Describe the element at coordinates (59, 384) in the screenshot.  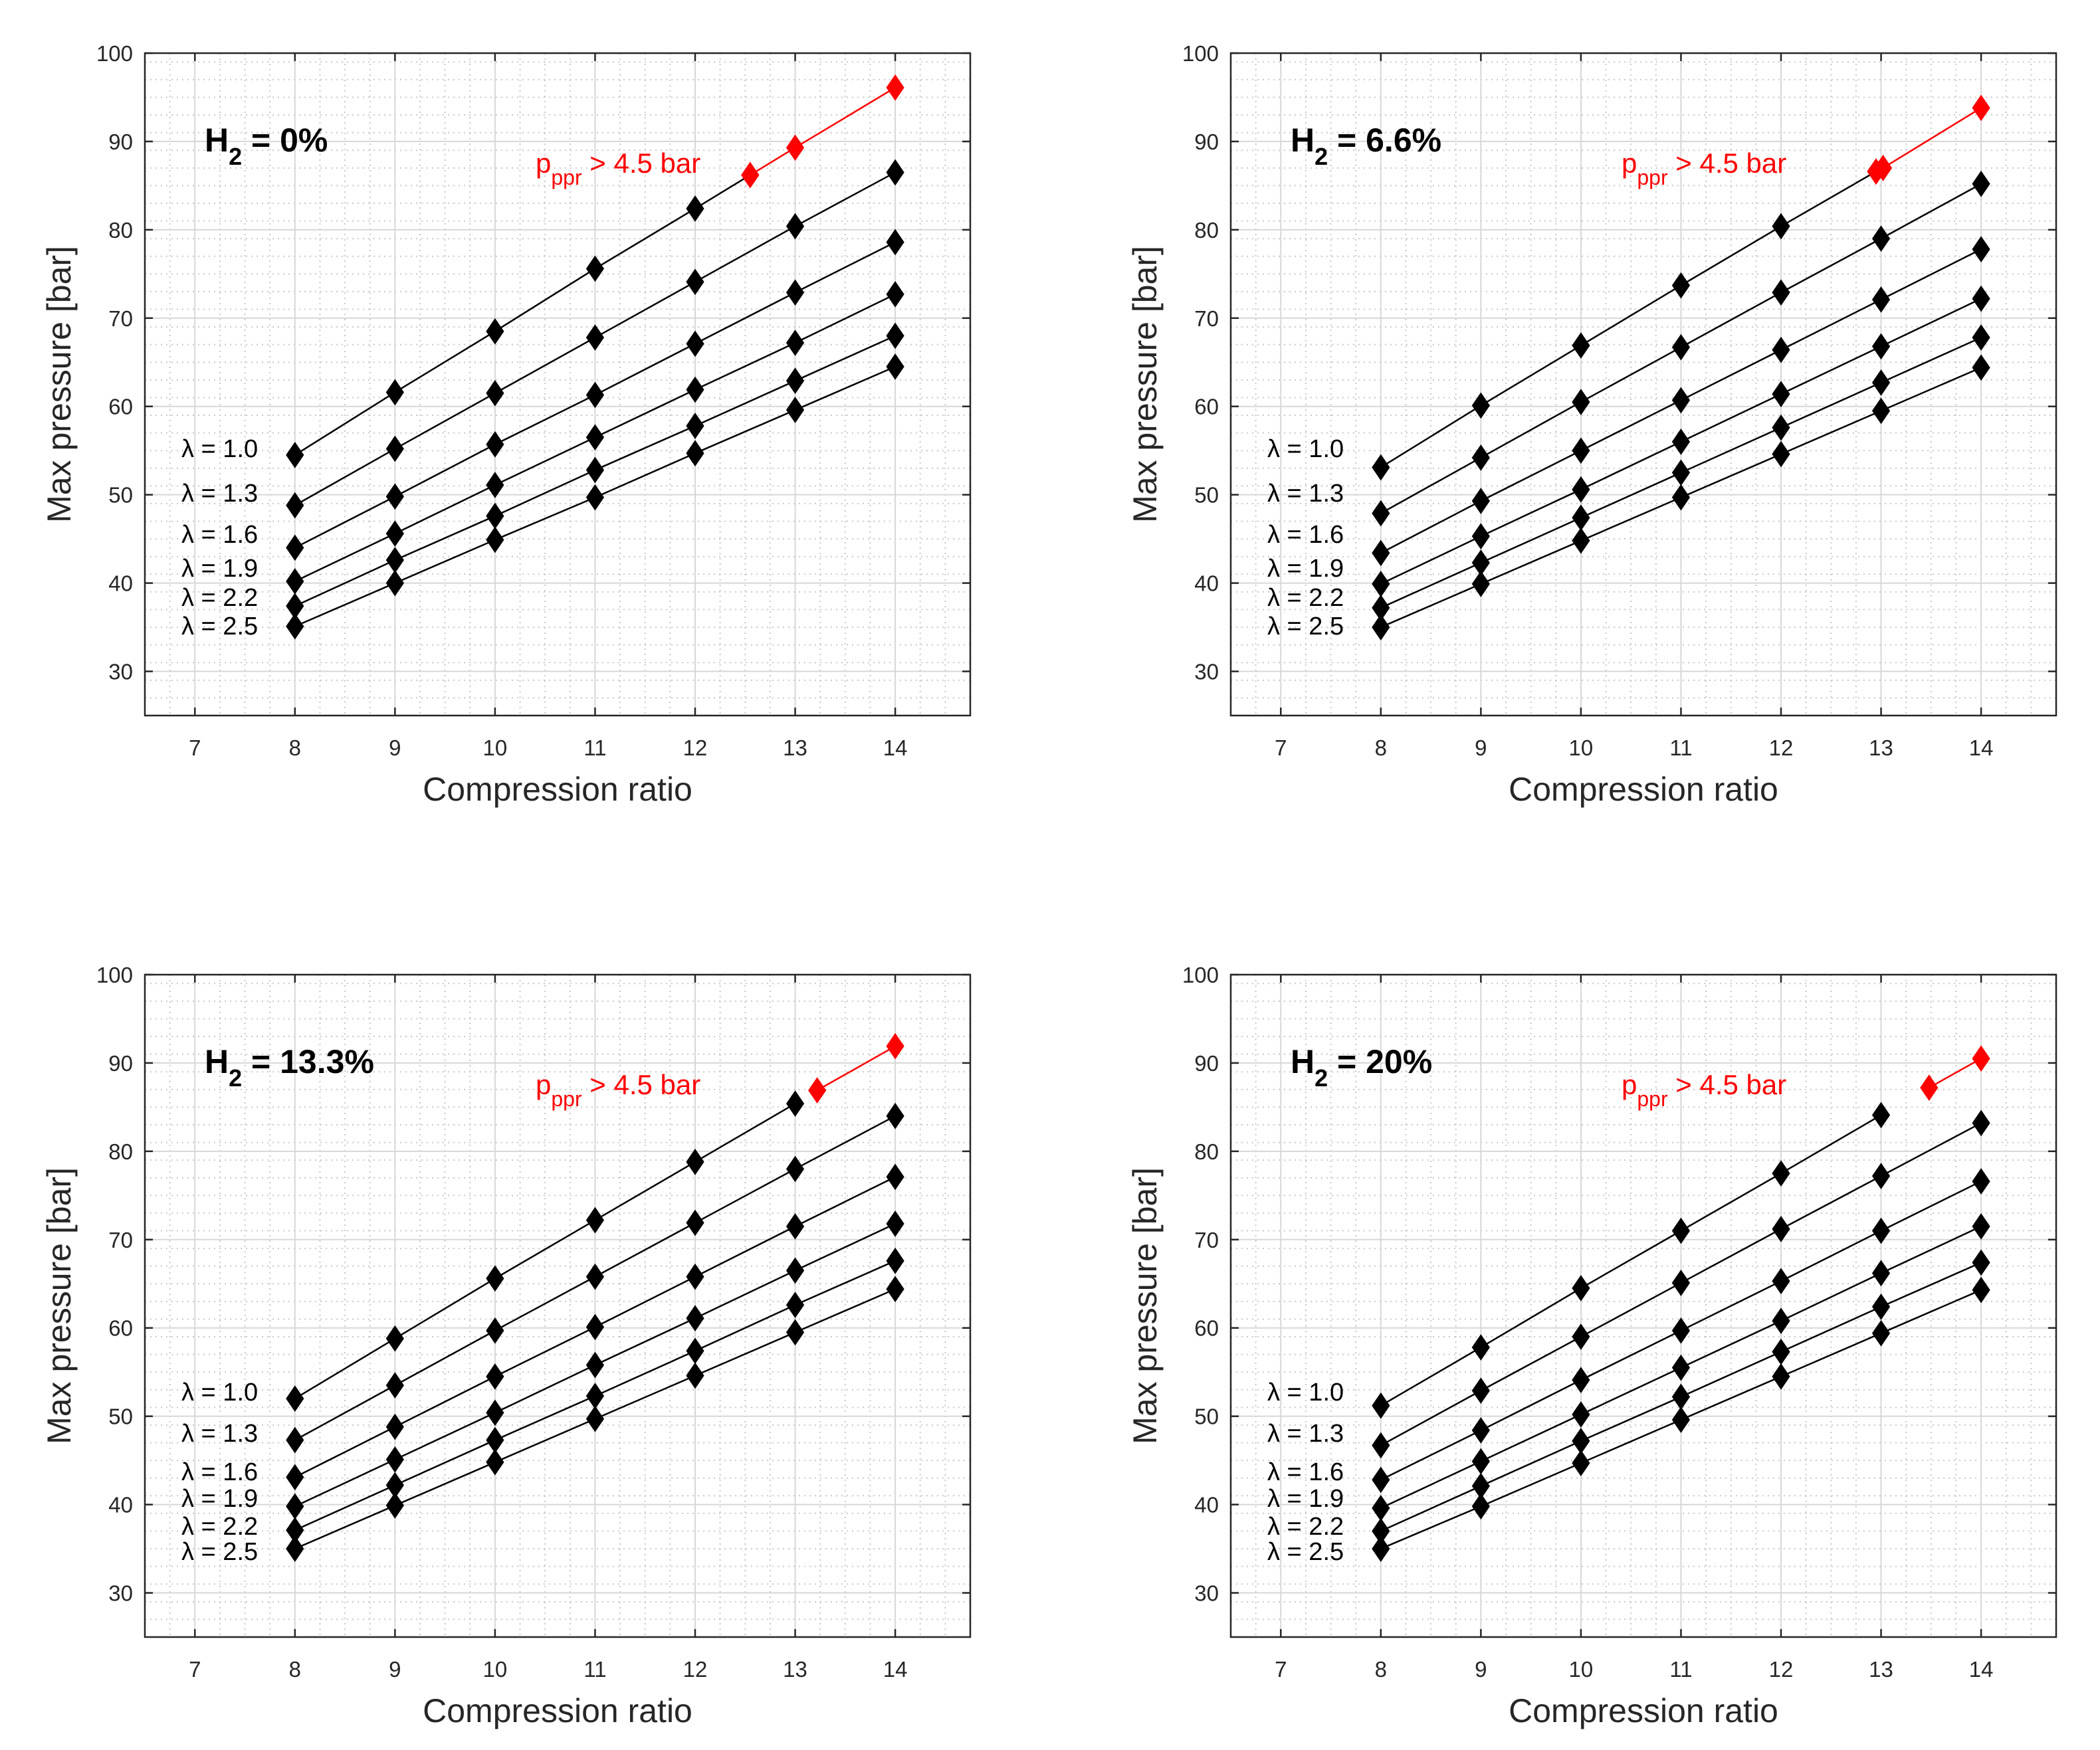
I see `y-axis-label: Max pressure [bar]` at that location.